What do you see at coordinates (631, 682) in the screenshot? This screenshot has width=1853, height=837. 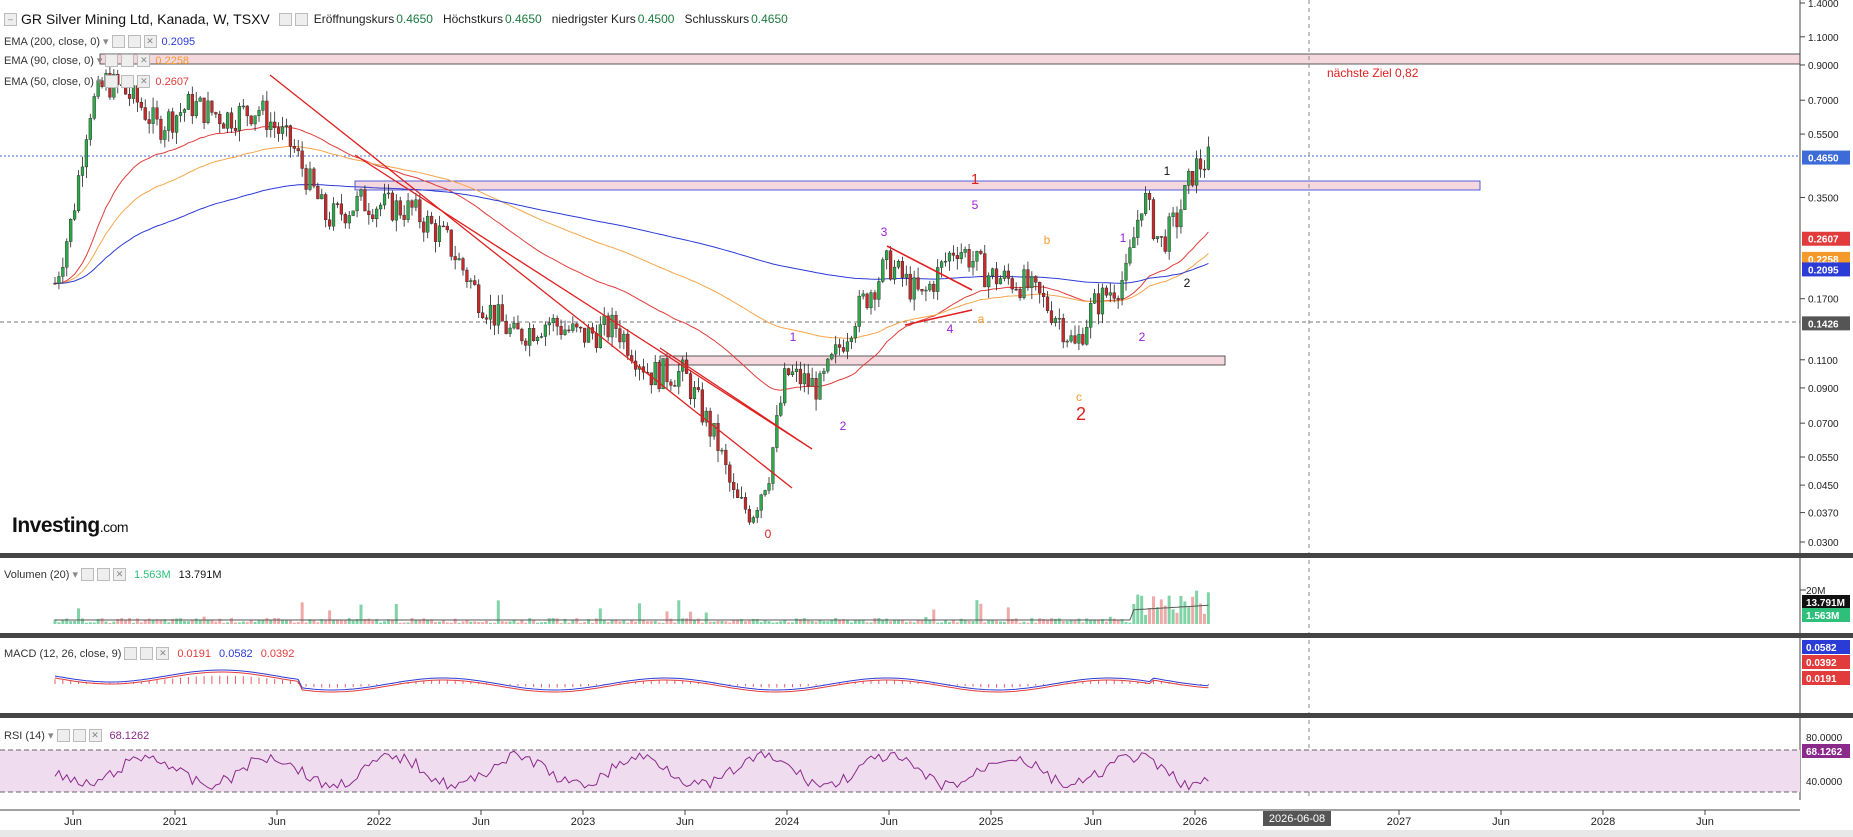 I see `macd-signal-line` at bounding box center [631, 682].